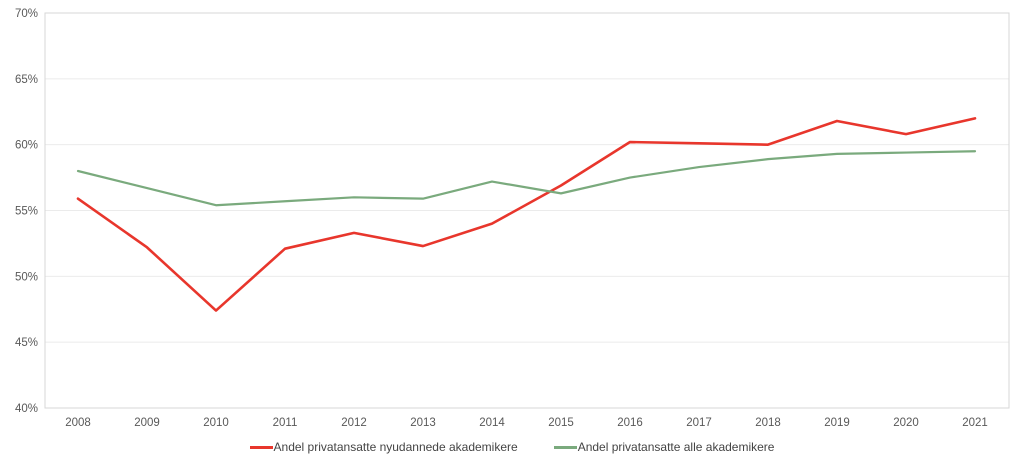 Image resolution: width=1024 pixels, height=469 pixels. I want to click on x-axis-tick-label: 2008, so click(78, 423).